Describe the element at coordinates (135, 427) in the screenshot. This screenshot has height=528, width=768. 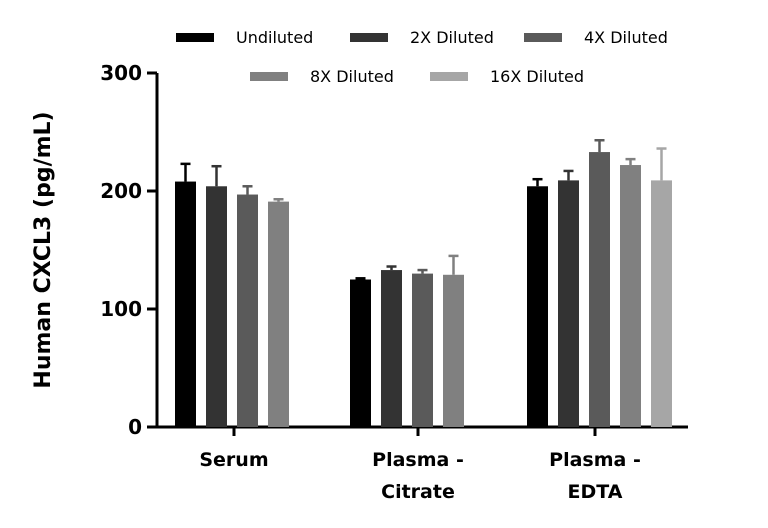
I see `y-tick-label: 0` at that location.